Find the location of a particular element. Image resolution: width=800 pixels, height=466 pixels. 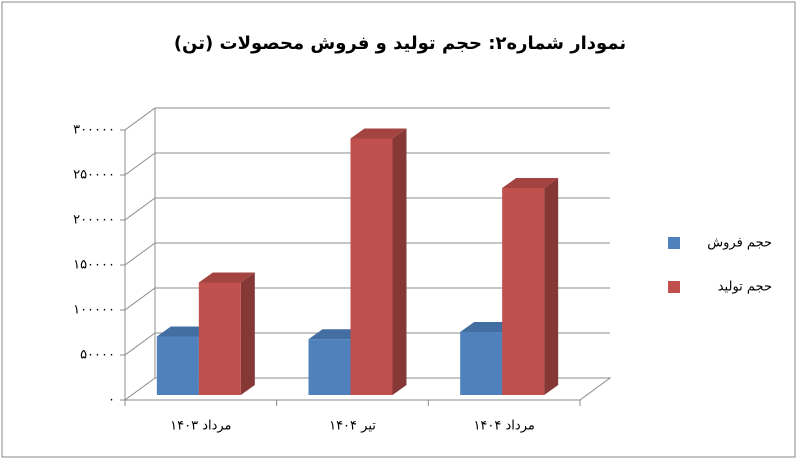

y-tick-label: ۲۰۰۰۰۰ is located at coordinates (94, 220).